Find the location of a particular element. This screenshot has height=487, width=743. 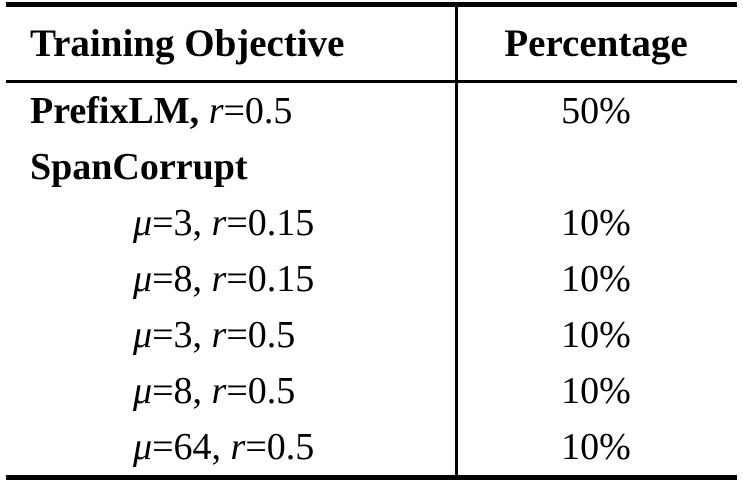

training-objective-cell: μ=3, r=0.5 is located at coordinates (230, 335).